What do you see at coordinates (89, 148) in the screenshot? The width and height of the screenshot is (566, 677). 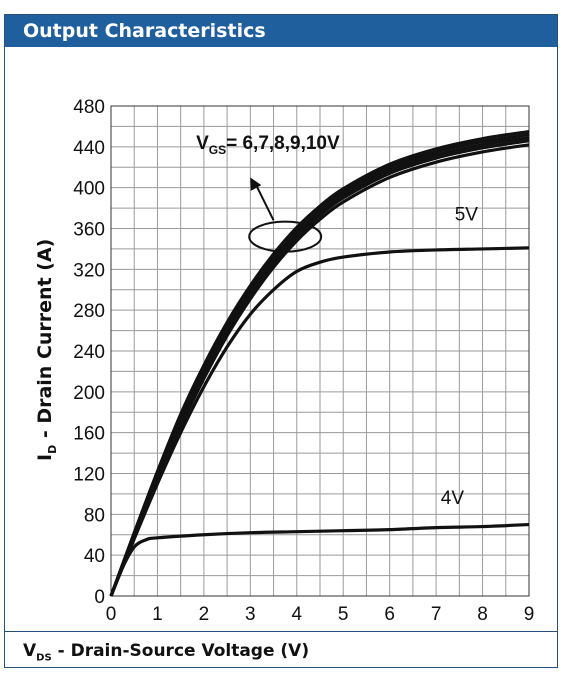 I see `y-tick-label: 440` at bounding box center [89, 148].